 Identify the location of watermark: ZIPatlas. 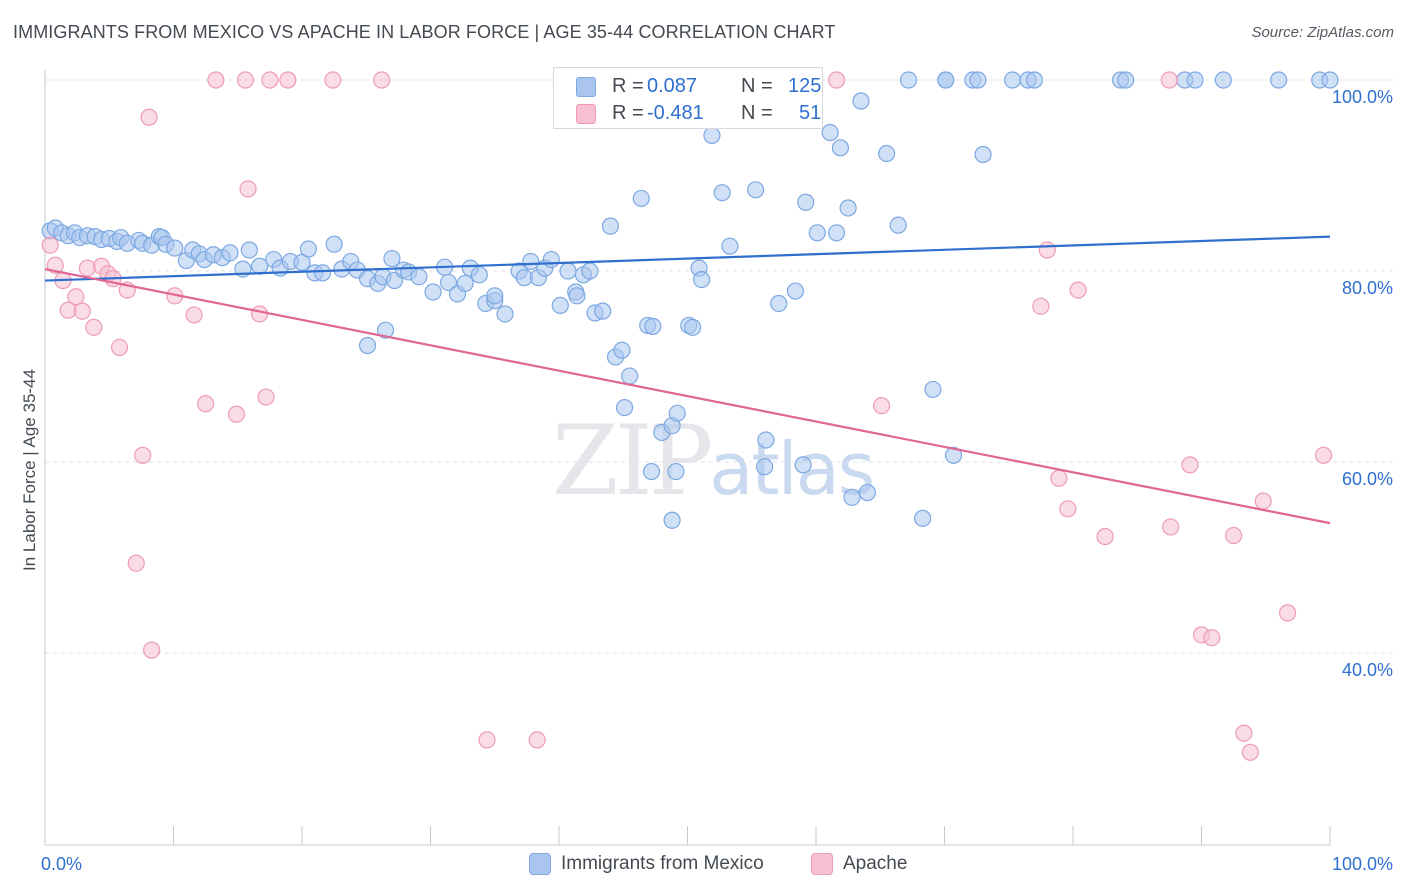
(713, 461).